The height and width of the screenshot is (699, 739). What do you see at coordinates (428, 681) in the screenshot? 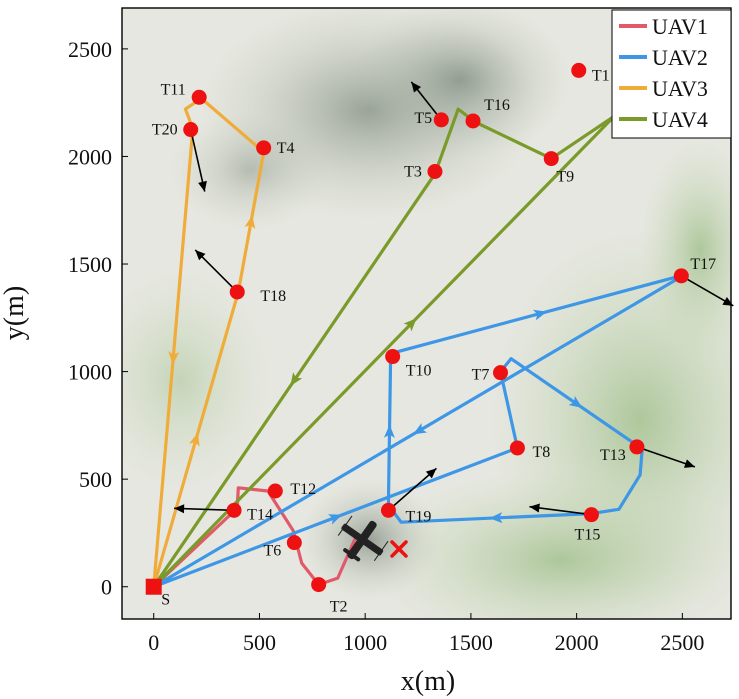
I see `x-axis-label: x(m)` at bounding box center [428, 681].